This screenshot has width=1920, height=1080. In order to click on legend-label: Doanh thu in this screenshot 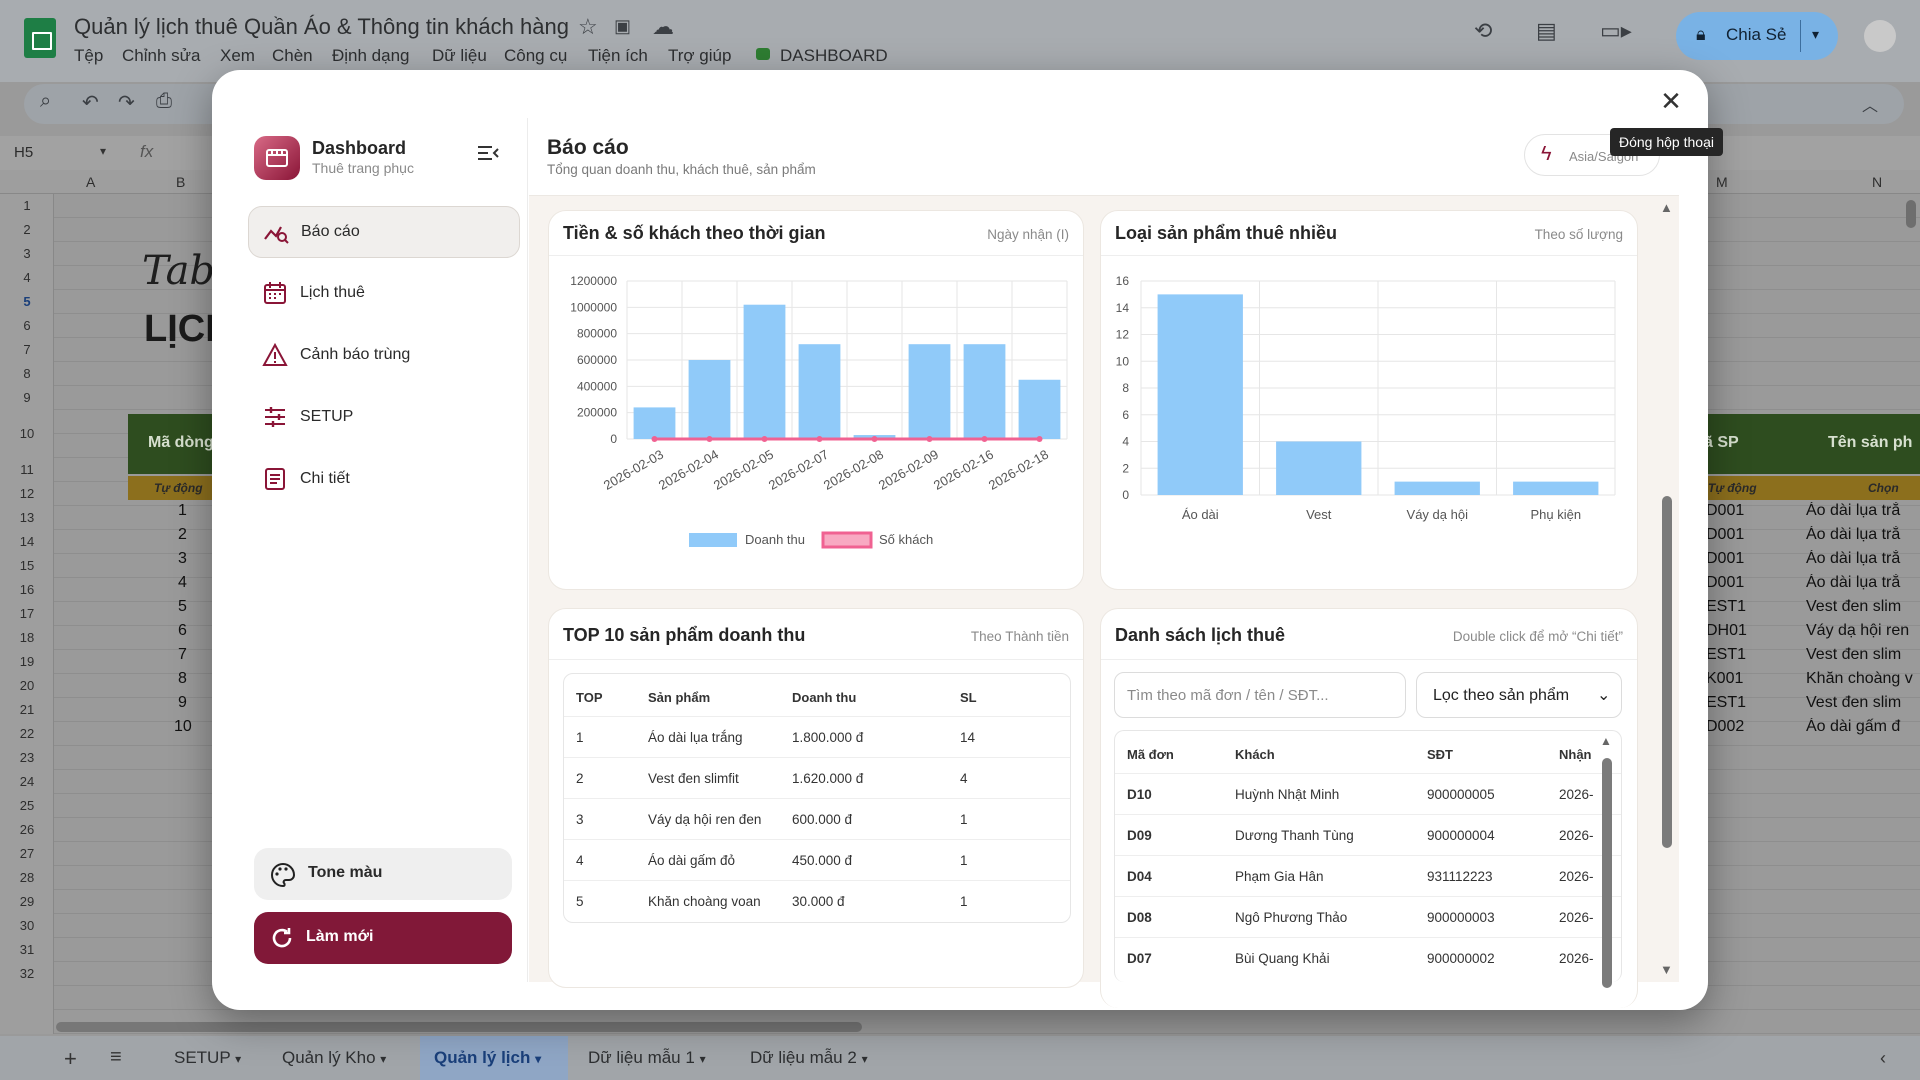, I will do `click(775, 539)`.